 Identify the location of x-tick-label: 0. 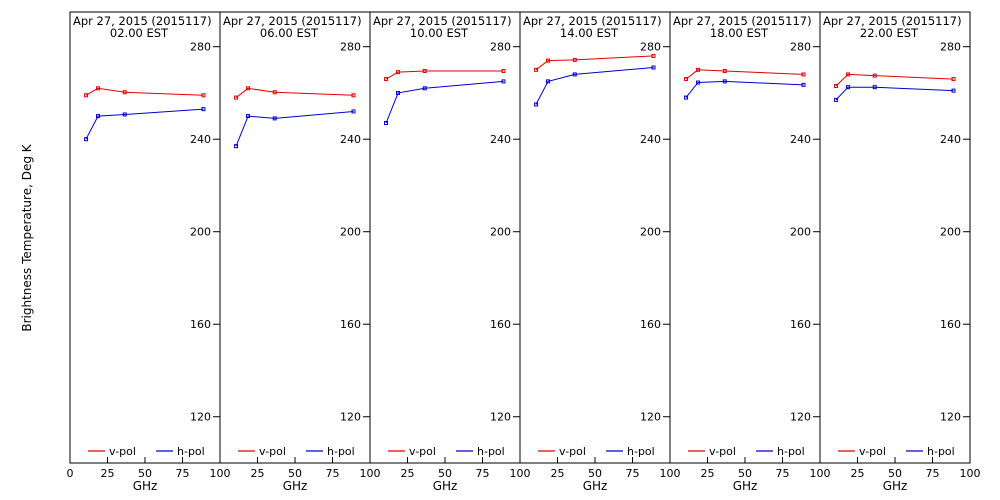
(70, 473).